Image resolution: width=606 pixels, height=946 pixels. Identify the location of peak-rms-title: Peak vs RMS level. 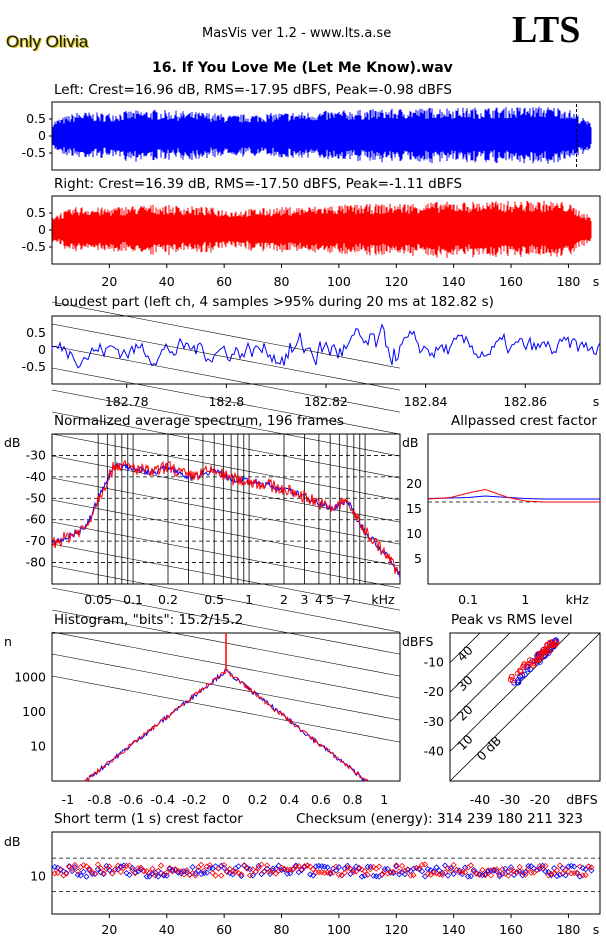
(512, 620).